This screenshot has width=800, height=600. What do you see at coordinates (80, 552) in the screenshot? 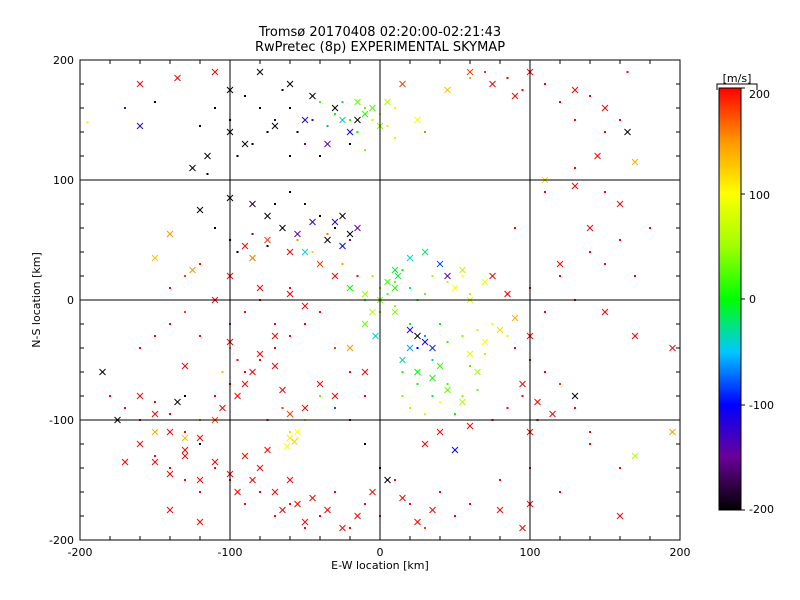
I see `x-tick-label: -200` at bounding box center [80, 552].